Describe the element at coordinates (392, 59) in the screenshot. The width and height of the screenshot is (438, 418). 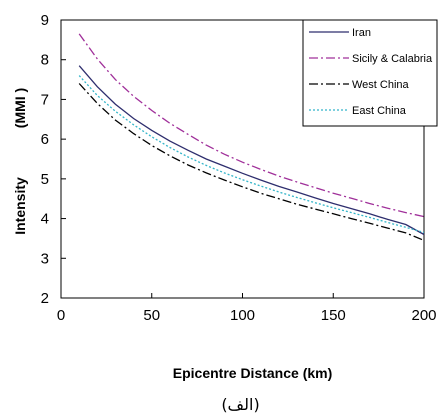
I see `legend-label: Sicily & Calabria` at that location.